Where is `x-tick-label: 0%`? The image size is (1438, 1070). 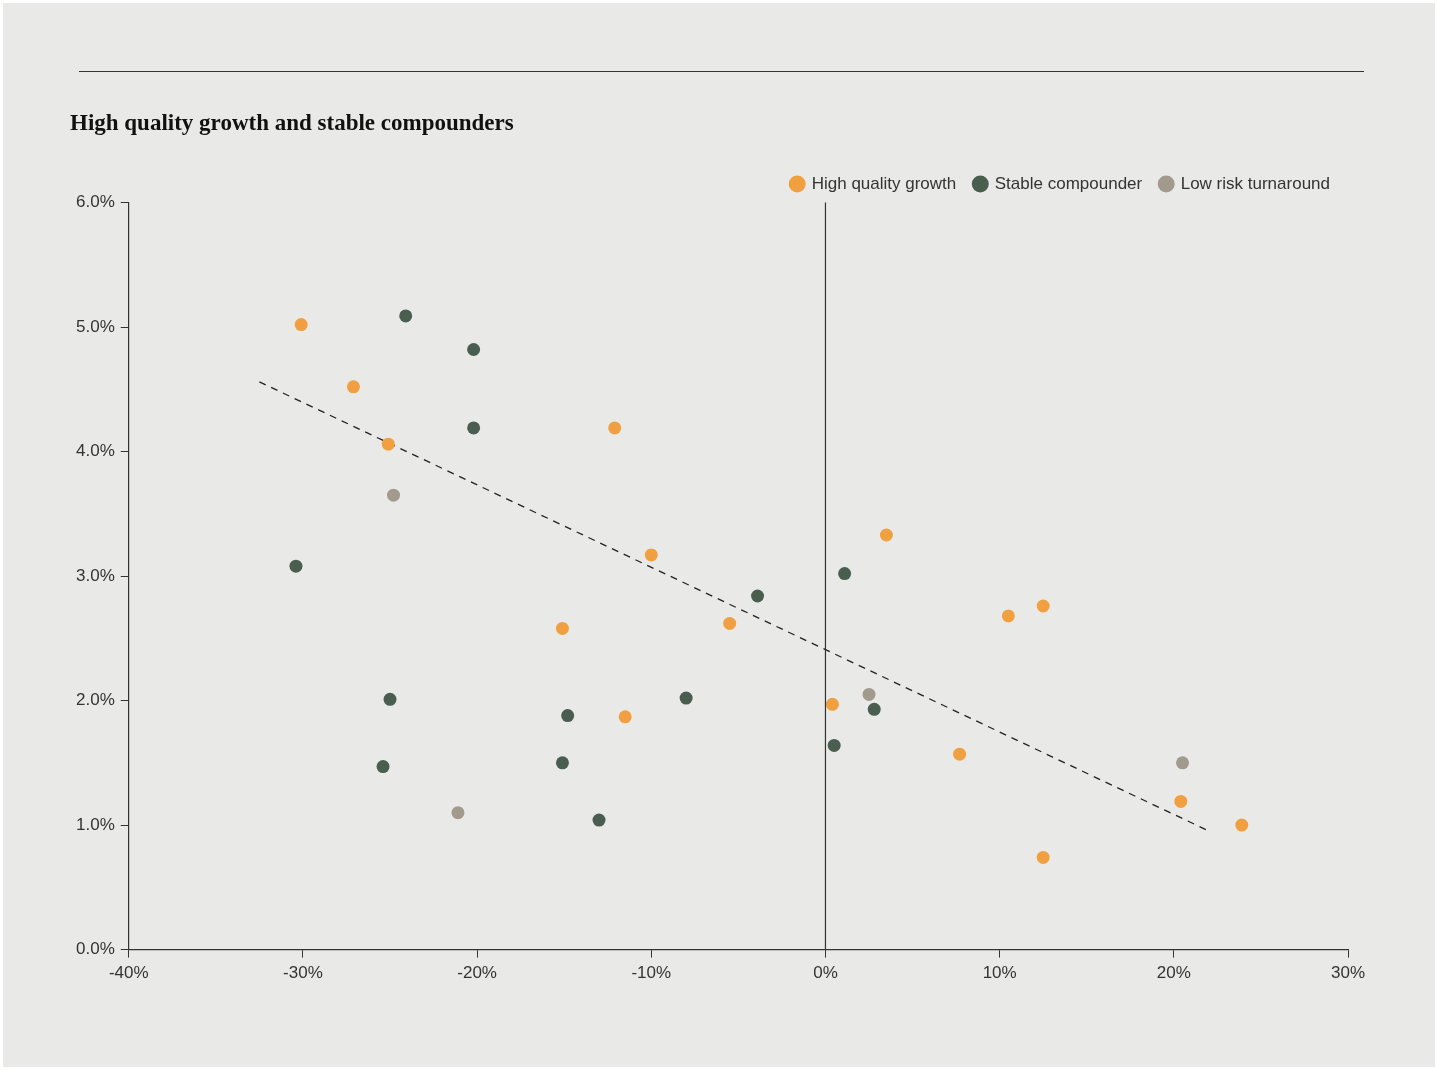
x-tick-label: 0% is located at coordinates (825, 973).